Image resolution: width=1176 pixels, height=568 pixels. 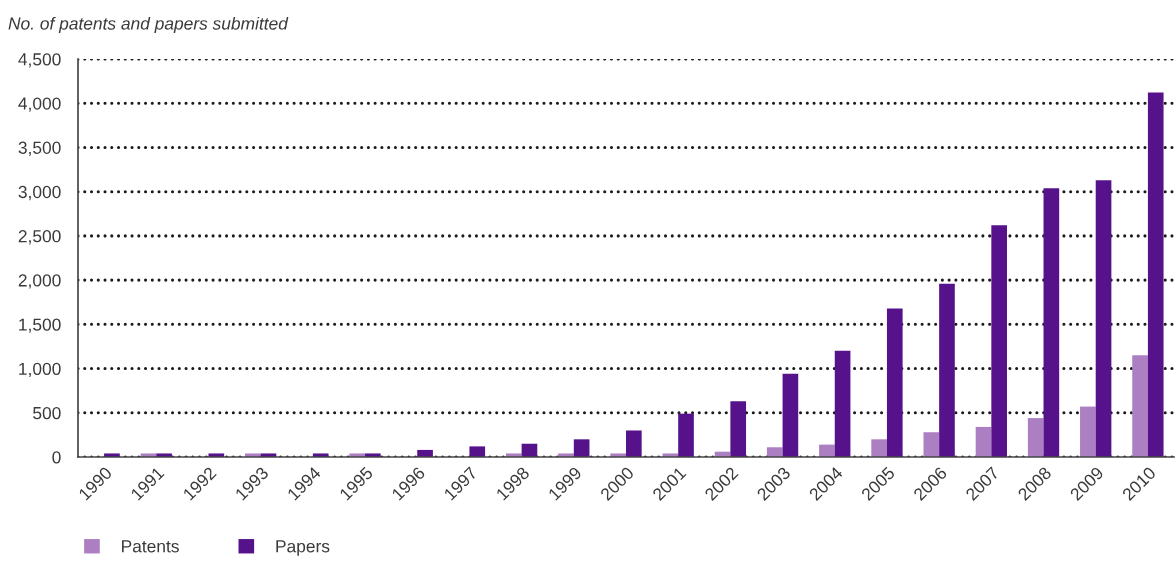 What do you see at coordinates (39, 60) in the screenshot?
I see `y-tick-label: 4,500` at bounding box center [39, 60].